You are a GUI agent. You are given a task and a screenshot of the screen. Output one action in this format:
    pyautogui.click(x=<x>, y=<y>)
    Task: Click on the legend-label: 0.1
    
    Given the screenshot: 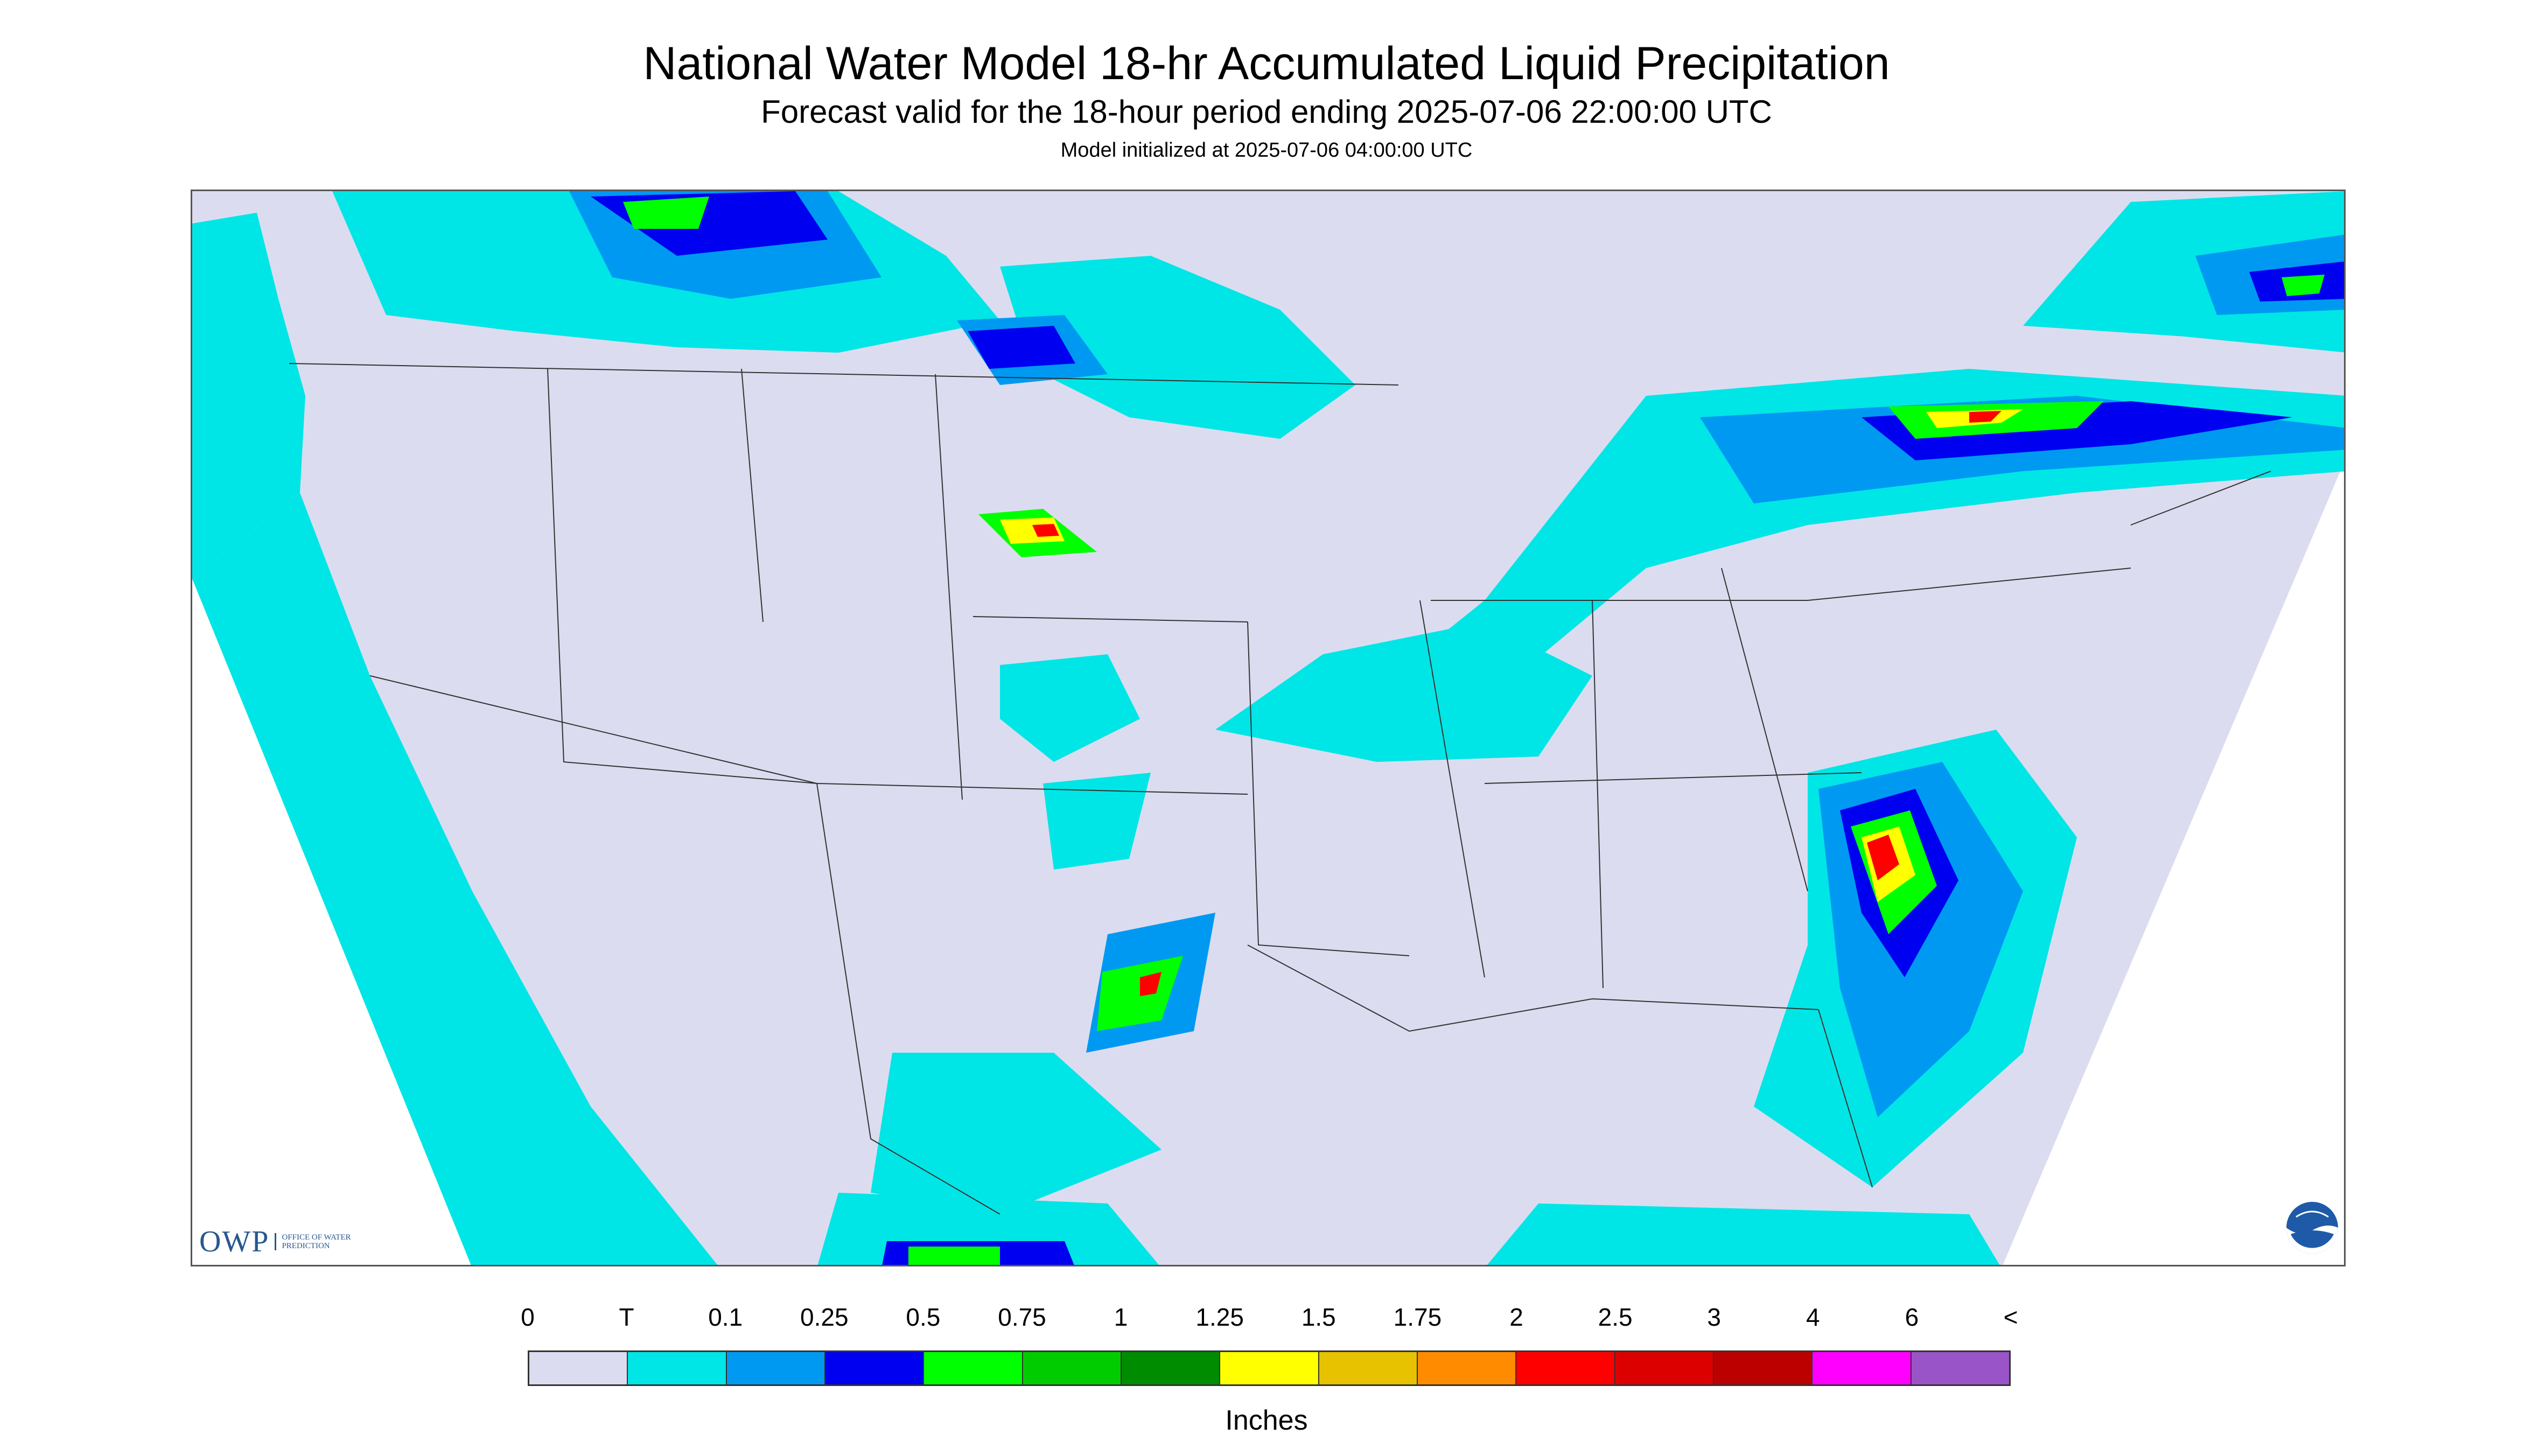 What is the action you would take?
    pyautogui.click(x=725, y=1317)
    